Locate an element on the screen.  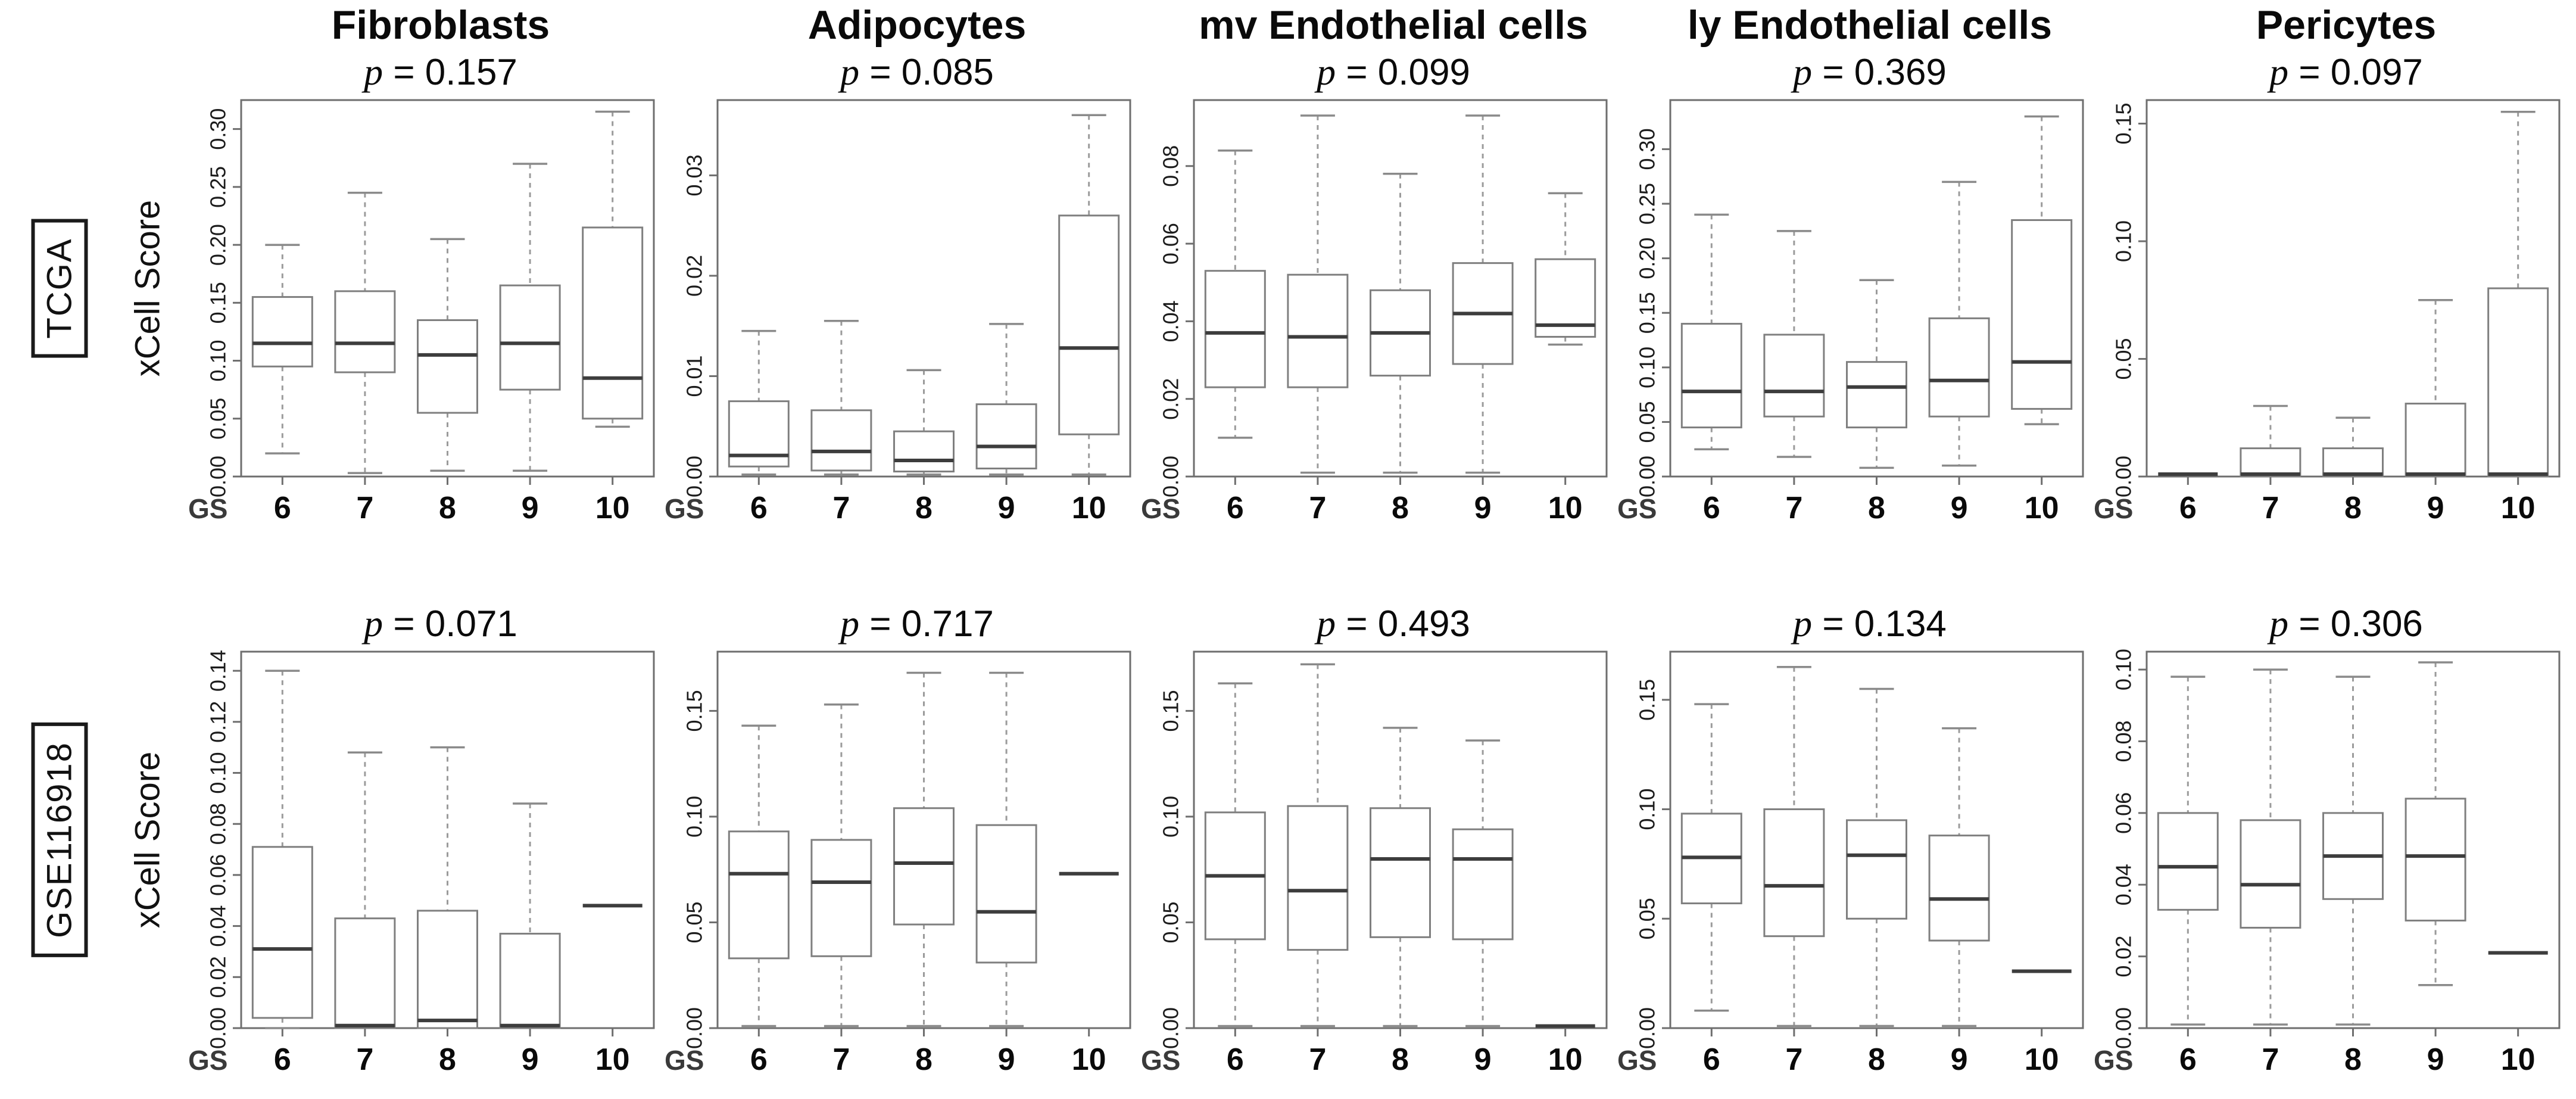
panel-title: ly Endothelial cells is located at coordinates (1870, 25).